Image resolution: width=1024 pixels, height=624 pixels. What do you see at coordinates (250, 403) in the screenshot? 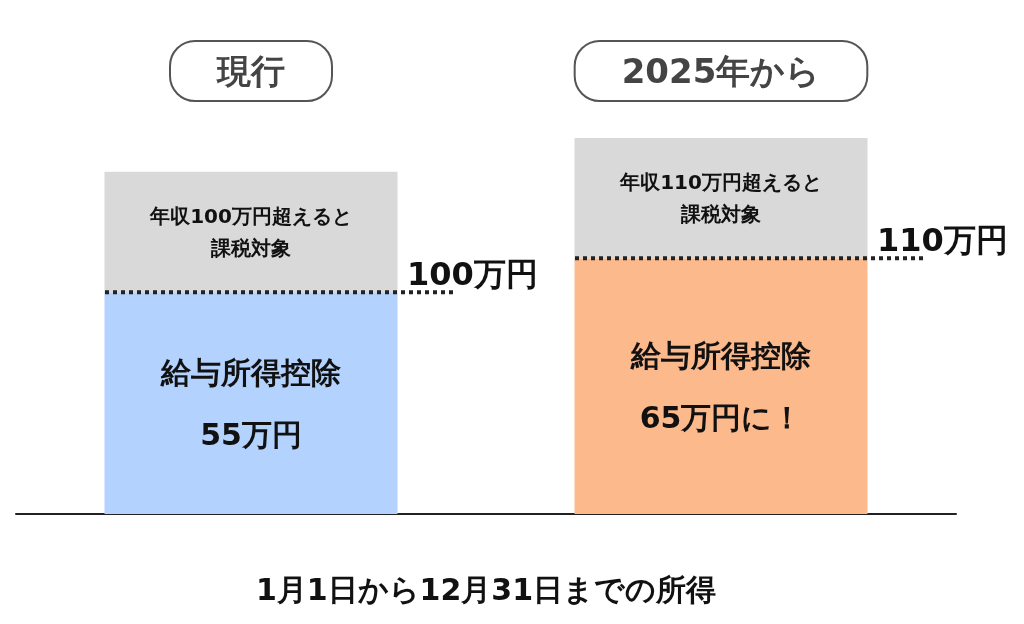
I see `annotation: 給与所得控除55万円` at bounding box center [250, 403].